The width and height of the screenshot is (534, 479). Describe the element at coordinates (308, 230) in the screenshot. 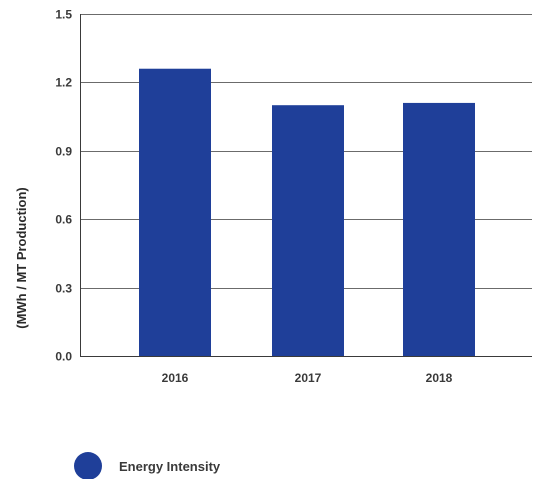

I see `bar-2017` at that location.